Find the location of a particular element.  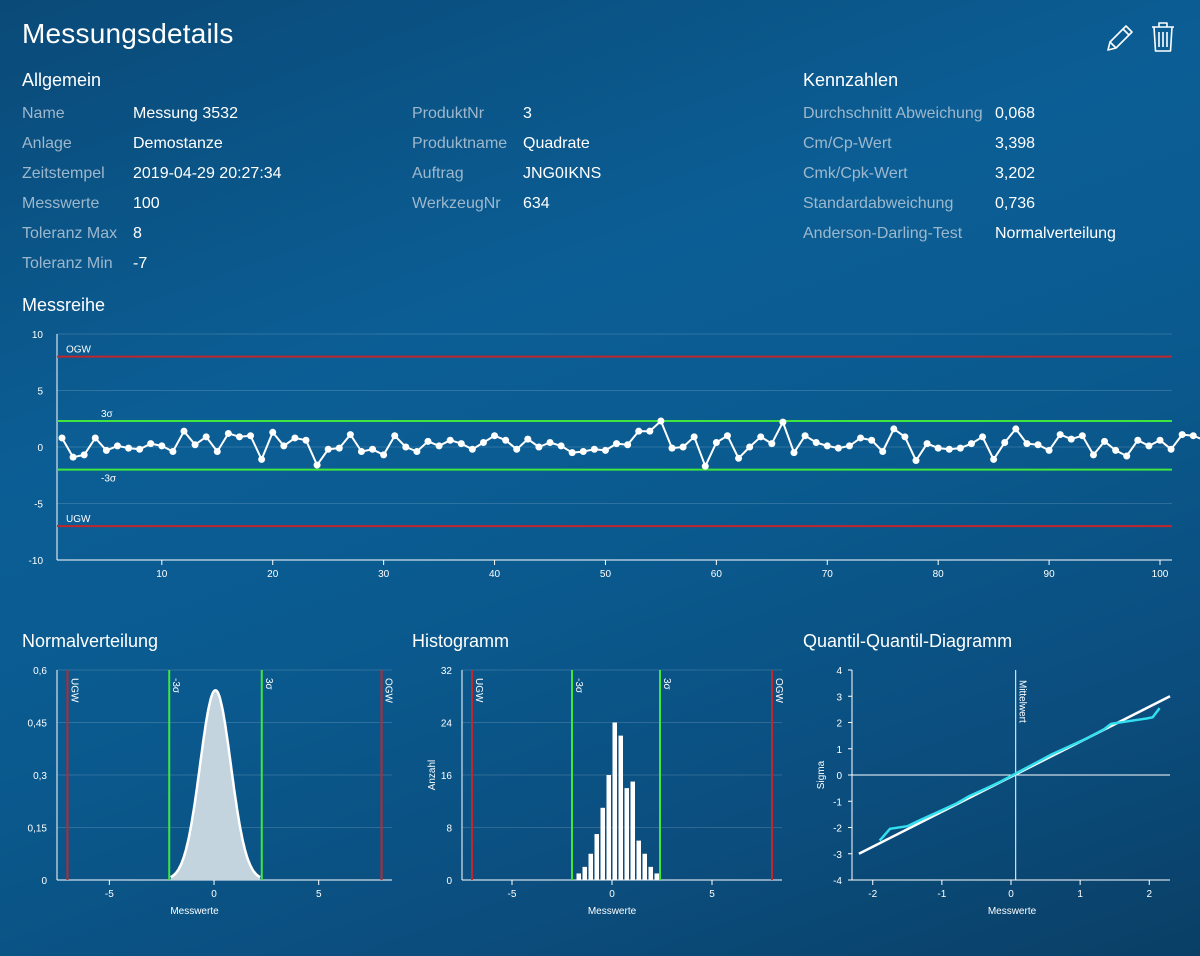

histogramm-chart: 0 8 16 24 32 -5 0 5 Messwerte Anzahl UGW -3σ 3σ OGW is located at coordinates (605, 791).